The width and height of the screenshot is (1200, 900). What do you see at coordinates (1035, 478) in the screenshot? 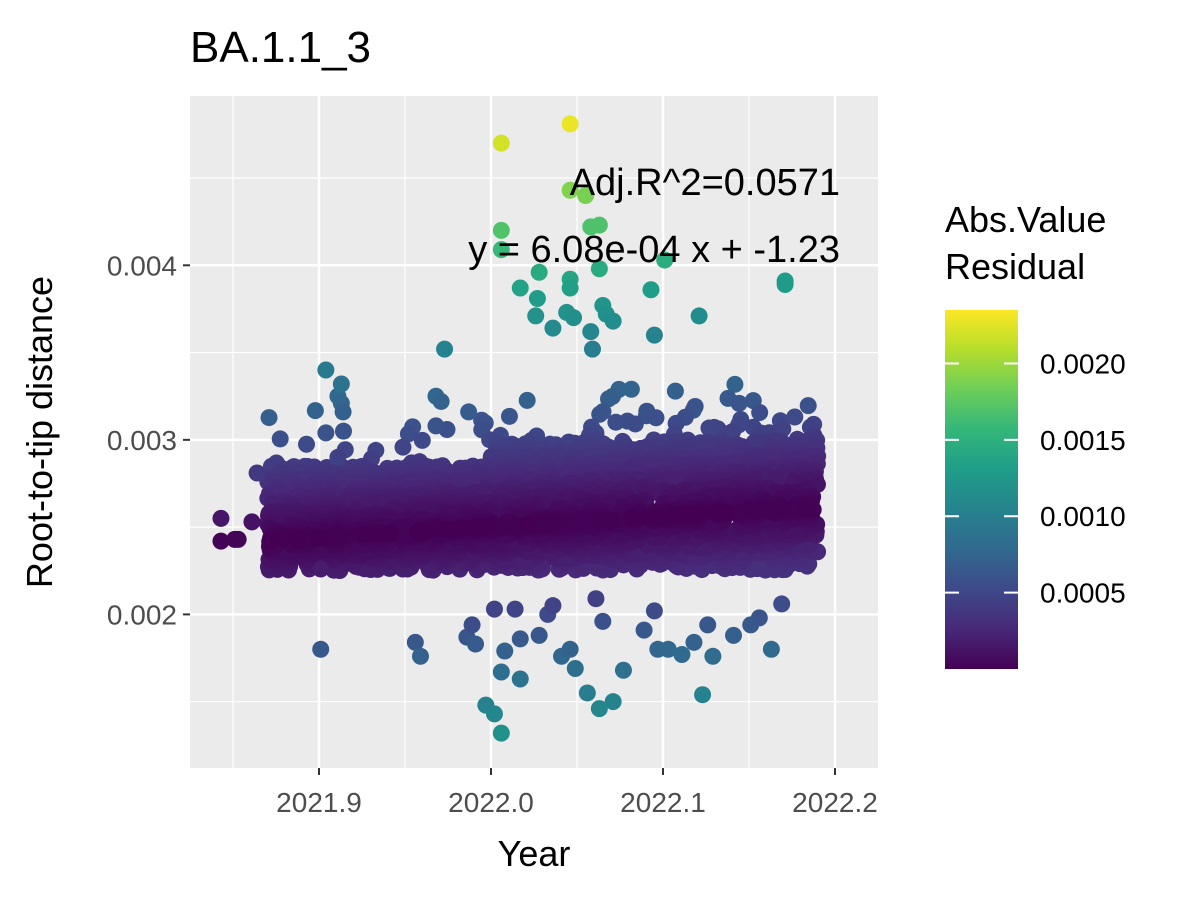
I see `colorbar-ticks: 0.0005 0.0010 0.0015 0.0020` at bounding box center [1035, 478].